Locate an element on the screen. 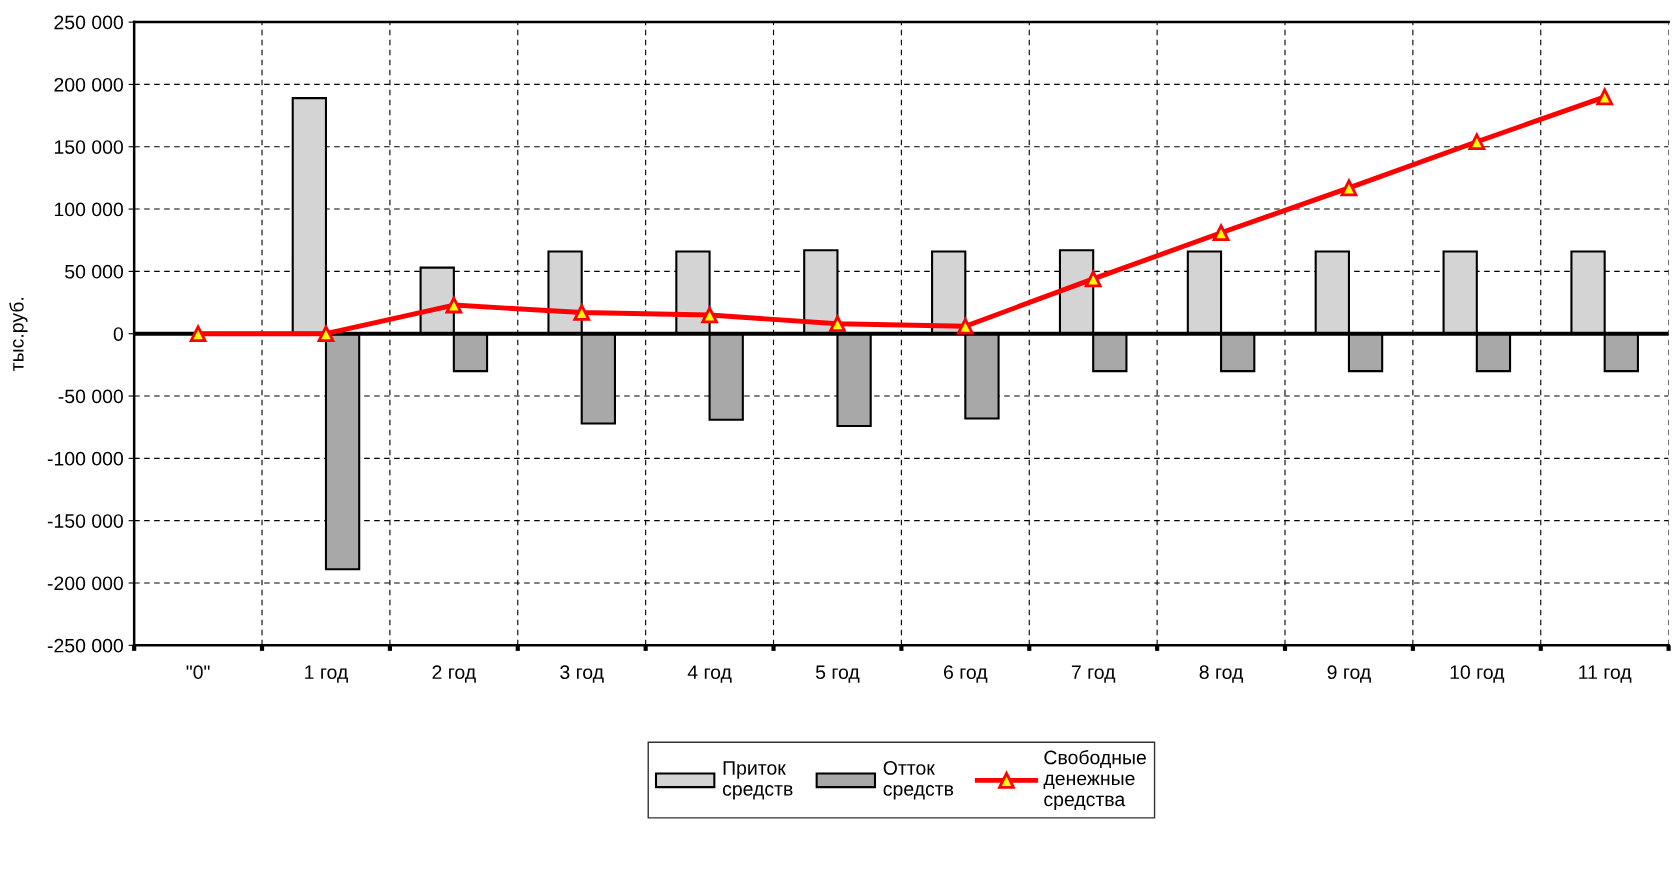  x-tick-label: 7 год is located at coordinates (1093, 674).